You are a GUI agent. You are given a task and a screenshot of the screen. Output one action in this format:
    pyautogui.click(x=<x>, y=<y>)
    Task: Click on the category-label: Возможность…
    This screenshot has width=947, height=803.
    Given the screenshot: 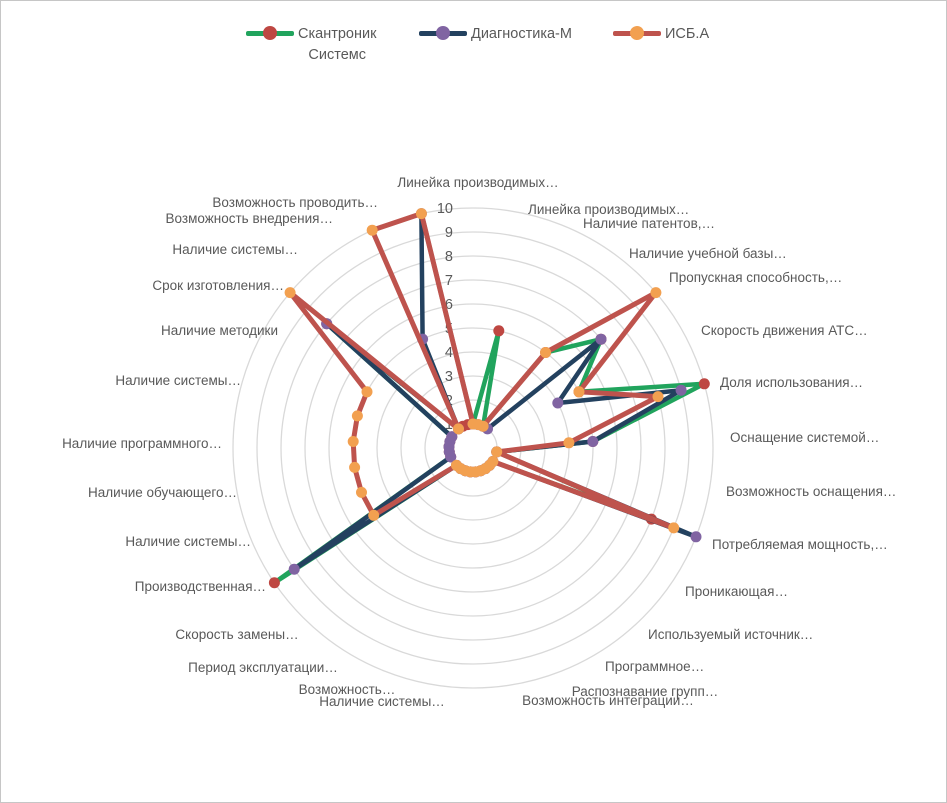 What is the action you would take?
    pyautogui.click(x=347, y=689)
    